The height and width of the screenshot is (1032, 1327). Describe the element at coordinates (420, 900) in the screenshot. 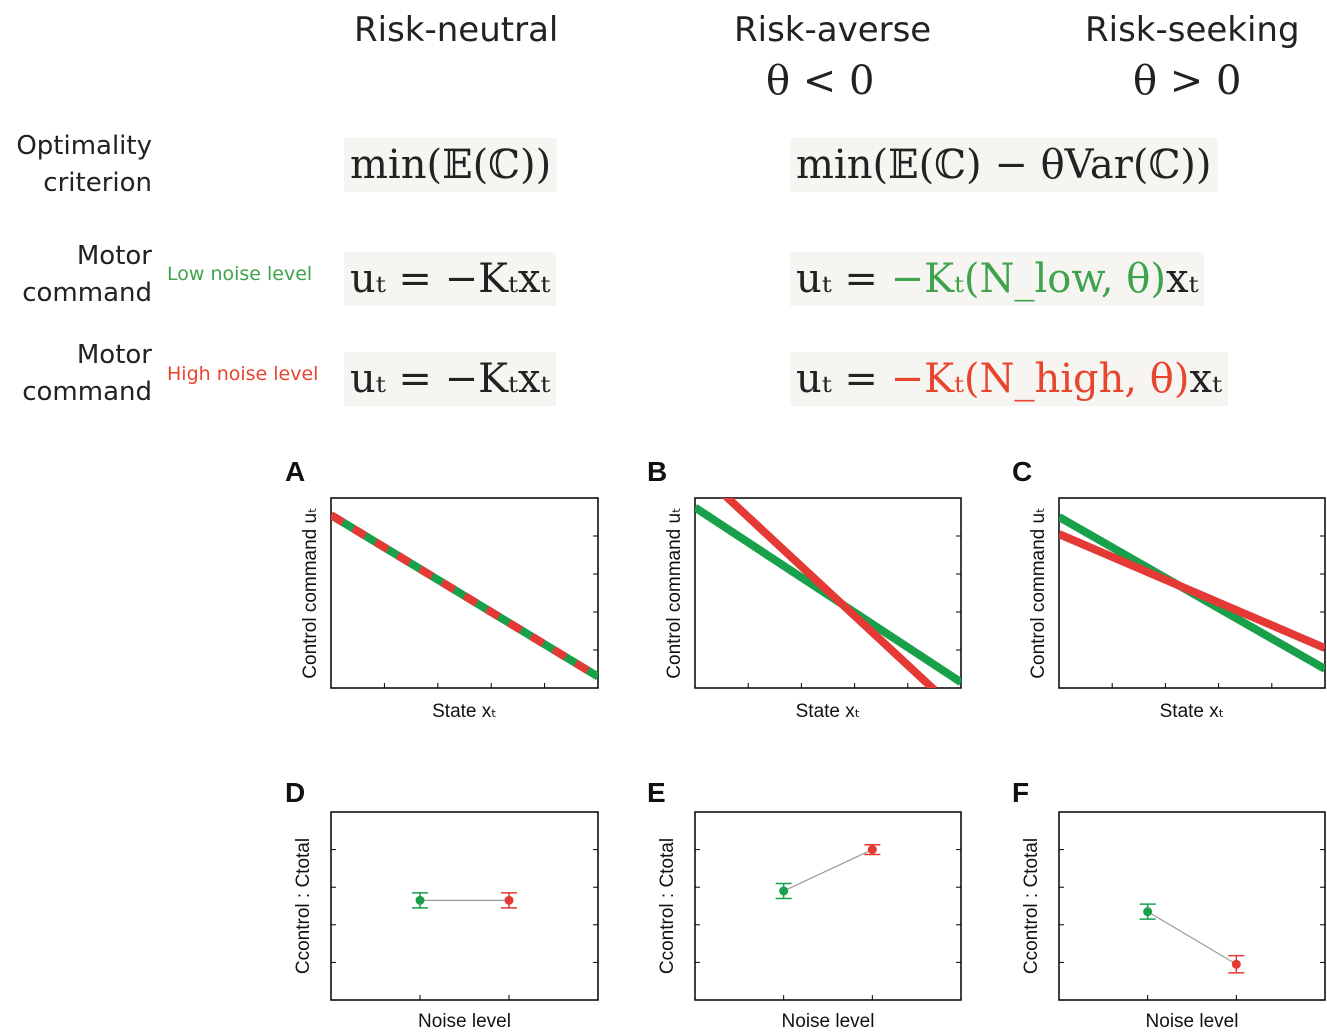

I see `panel-d-green-point` at that location.